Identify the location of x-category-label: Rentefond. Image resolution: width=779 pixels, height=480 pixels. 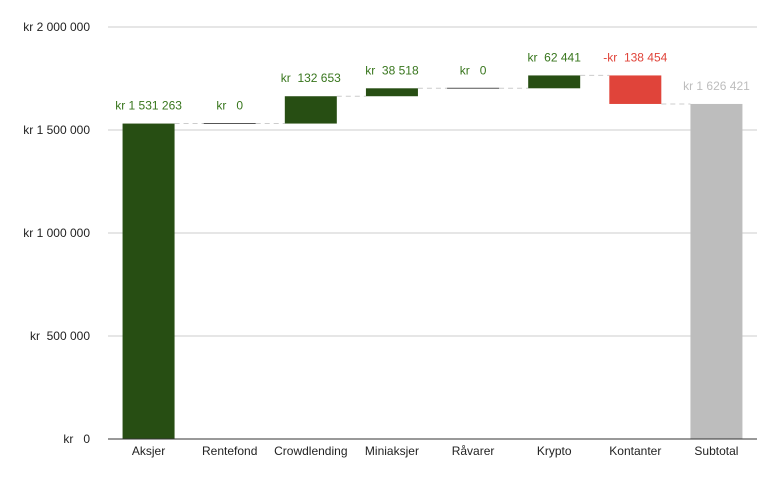
(229, 451).